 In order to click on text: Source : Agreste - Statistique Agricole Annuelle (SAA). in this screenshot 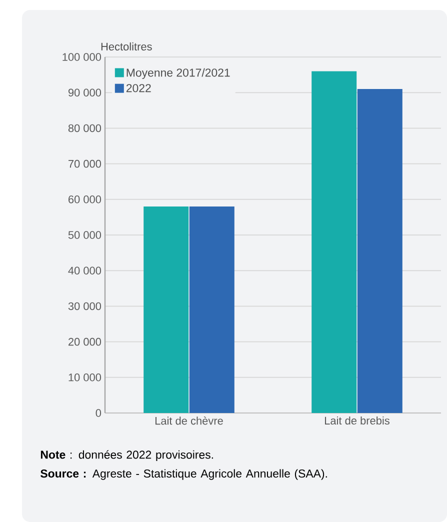, I will do `click(183, 474)`.